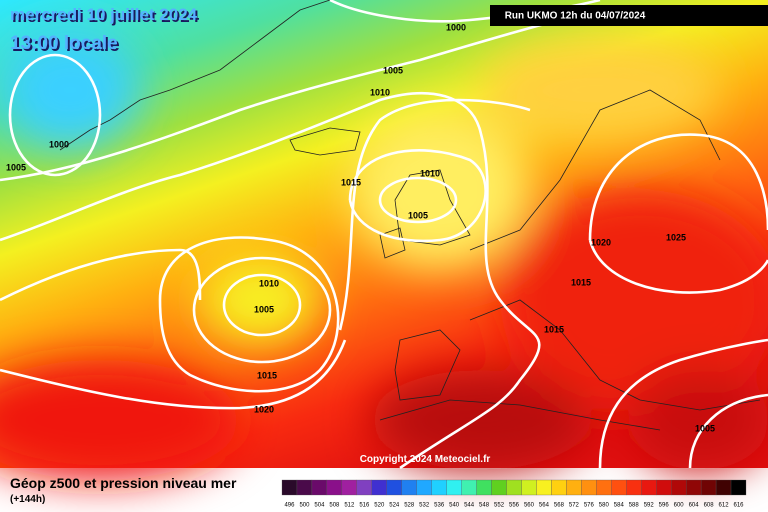  What do you see at coordinates (27, 499) in the screenshot?
I see `legend-subtitle: (+144h)` at bounding box center [27, 499].